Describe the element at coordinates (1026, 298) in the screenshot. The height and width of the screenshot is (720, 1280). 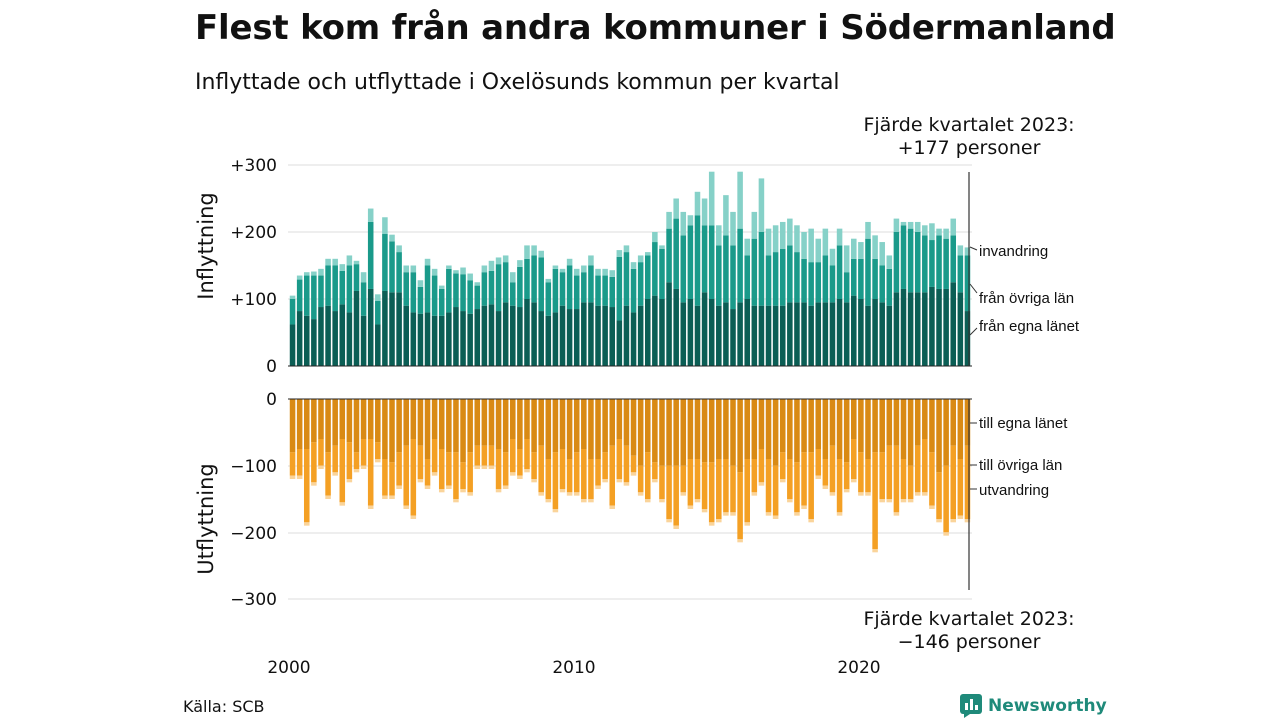
I see `legend-fran-ovriga-lan: från övriga län` at that location.